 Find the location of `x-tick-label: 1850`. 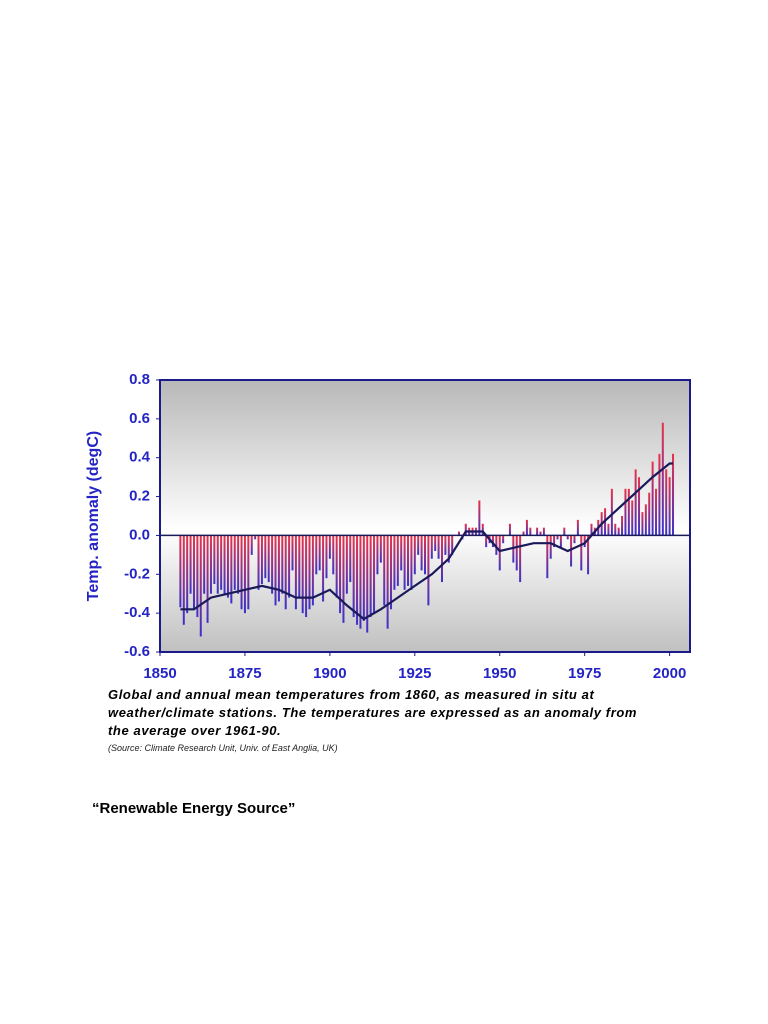

x-tick-label: 1850 is located at coordinates (159, 673).